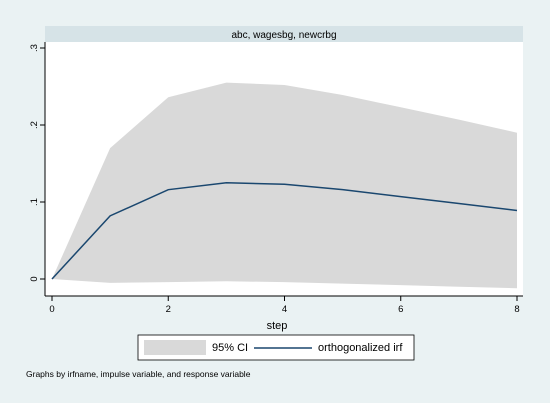  Describe the element at coordinates (230, 348) in the screenshot. I see `legend-ci-label: 95% CI` at that location.